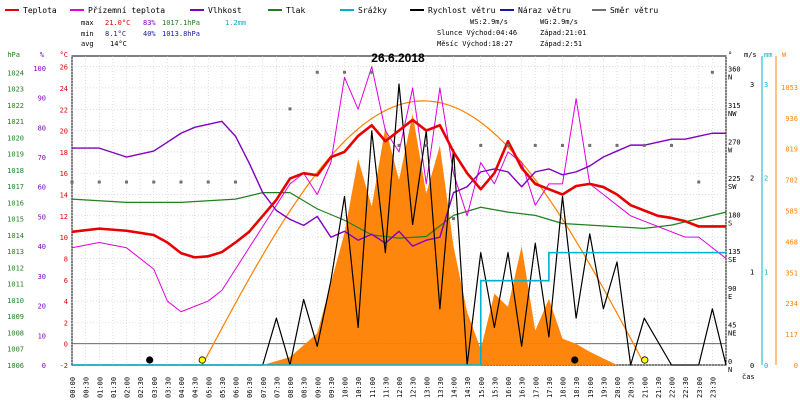 The width and height of the screenshot is (800, 400). Describe the element at coordinates (386, 387) in the screenshot. I see `x-tick-label: 11:30` at that location.